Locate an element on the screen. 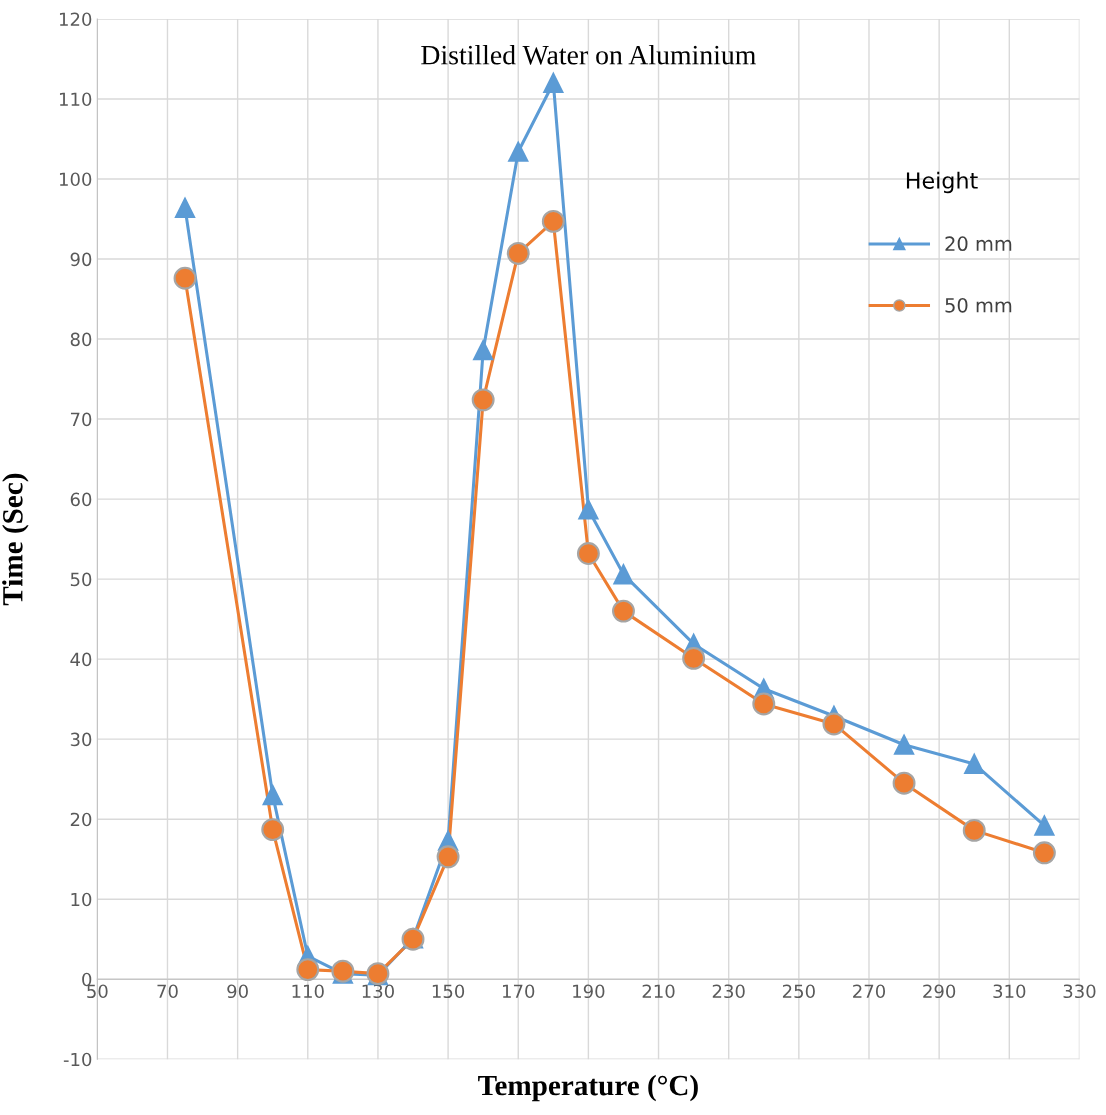  y-tick-label: 20 is located at coordinates (81, 819).